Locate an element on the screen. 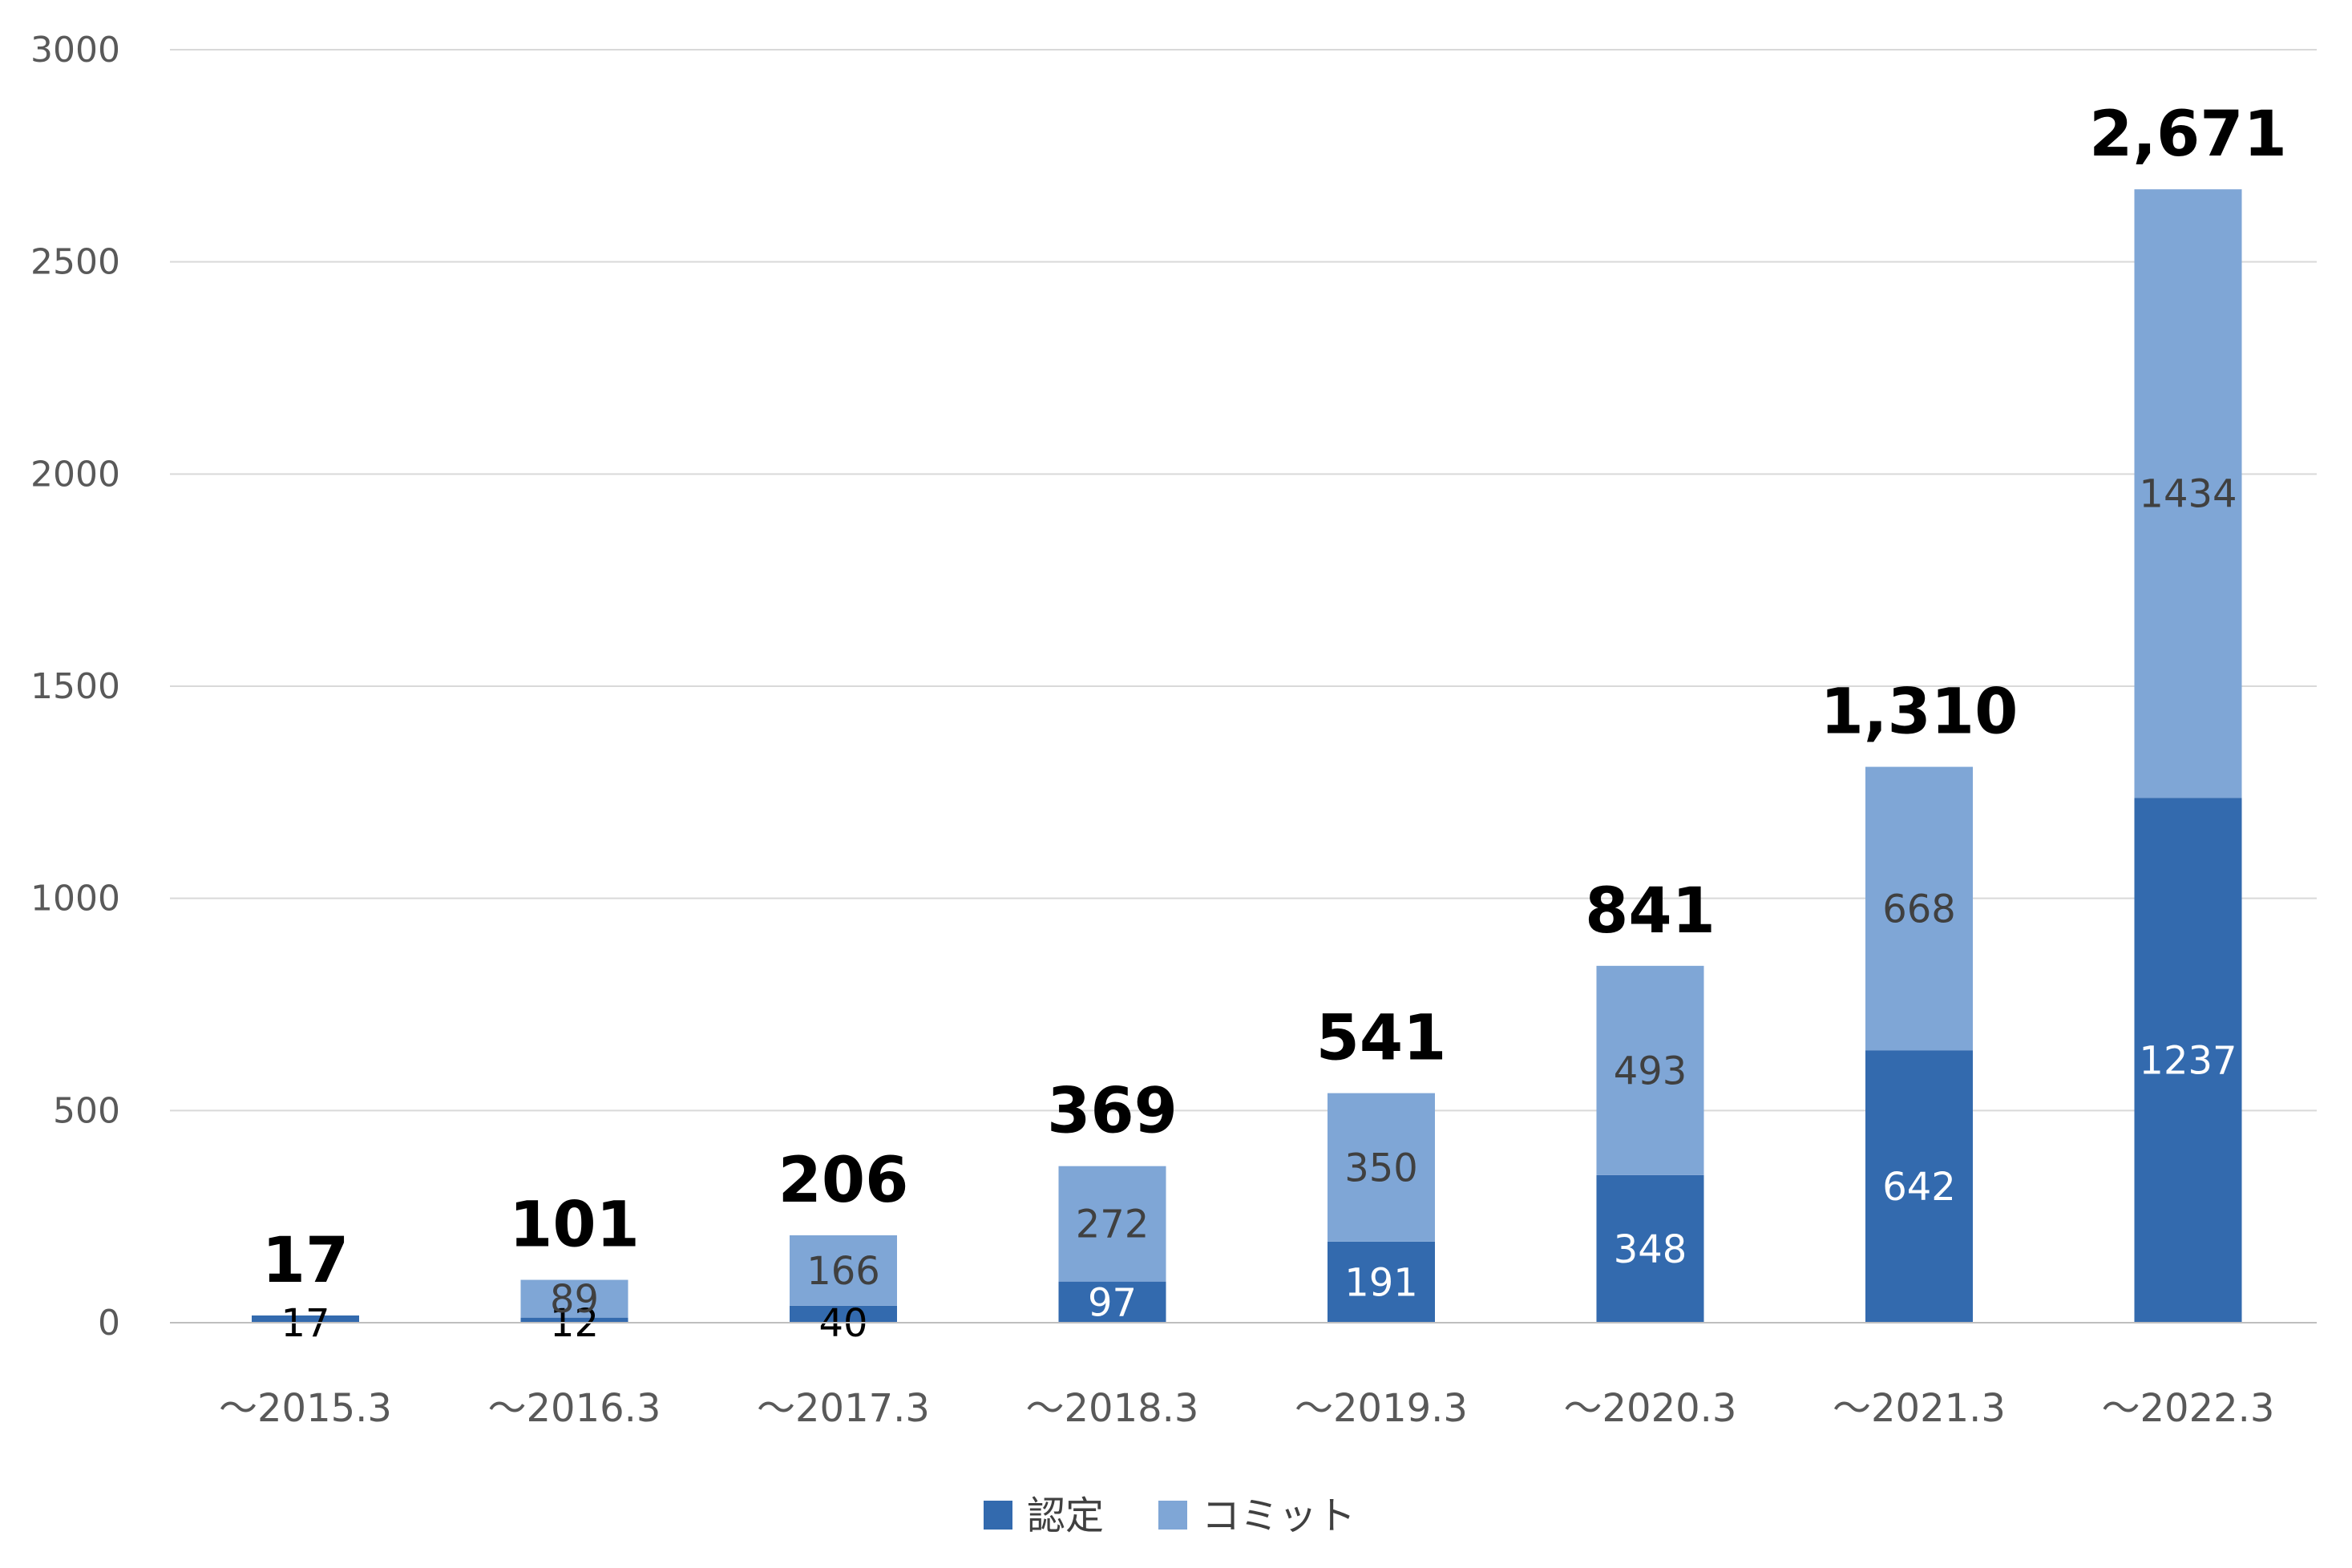  segment-label: 350 is located at coordinates (1381, 1168).